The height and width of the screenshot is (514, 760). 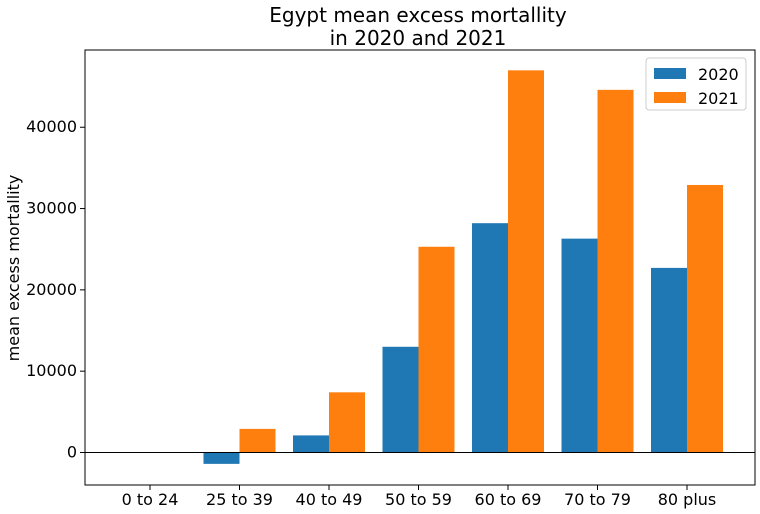 I want to click on y-tick-label-20000: 20000, so click(x=51, y=289).